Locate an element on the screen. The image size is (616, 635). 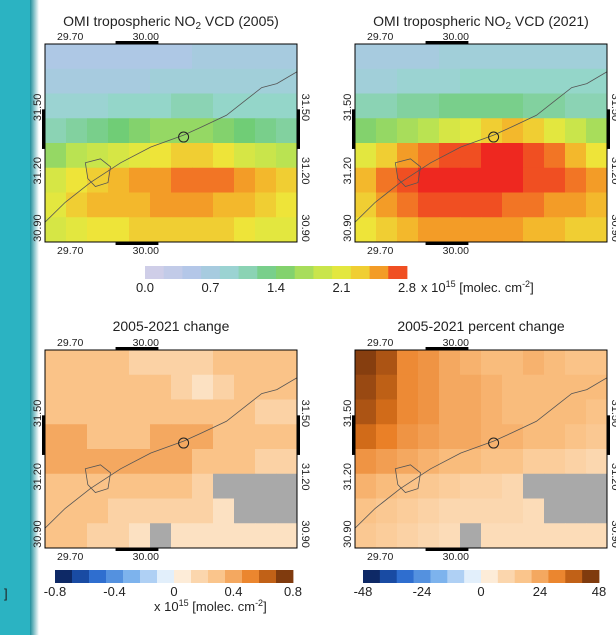
colorbar-tick-label: 1.4 is located at coordinates (276, 287).